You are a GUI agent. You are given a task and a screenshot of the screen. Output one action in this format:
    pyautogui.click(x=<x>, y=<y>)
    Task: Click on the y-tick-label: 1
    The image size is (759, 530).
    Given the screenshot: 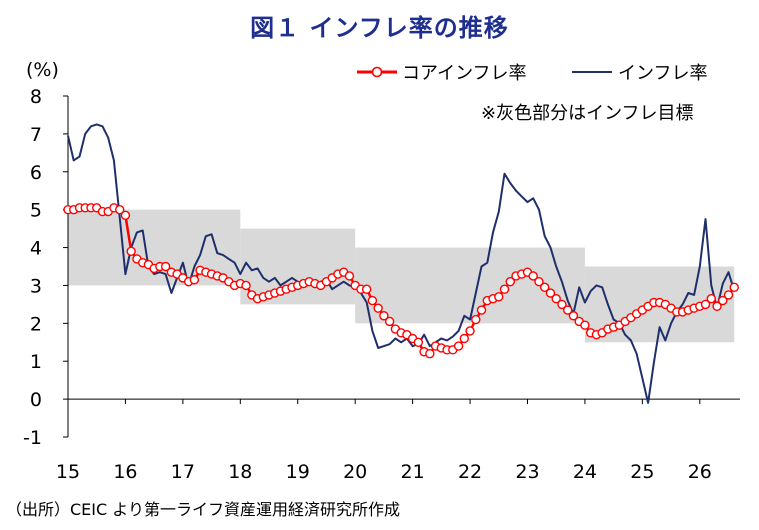 What is the action you would take?
    pyautogui.click(x=36, y=362)
    